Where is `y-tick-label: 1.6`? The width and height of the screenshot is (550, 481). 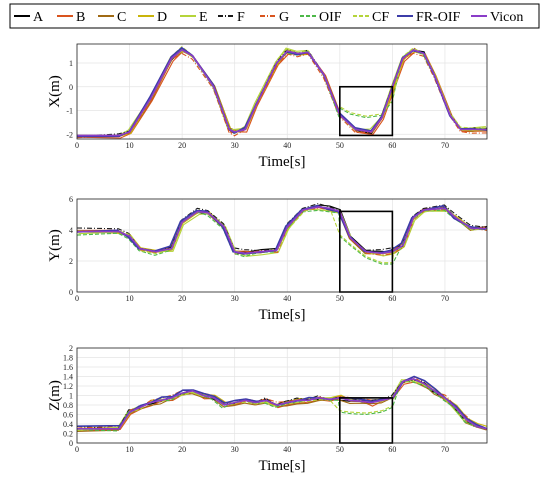 y-tick-label: 1.6 is located at coordinates (68, 367).